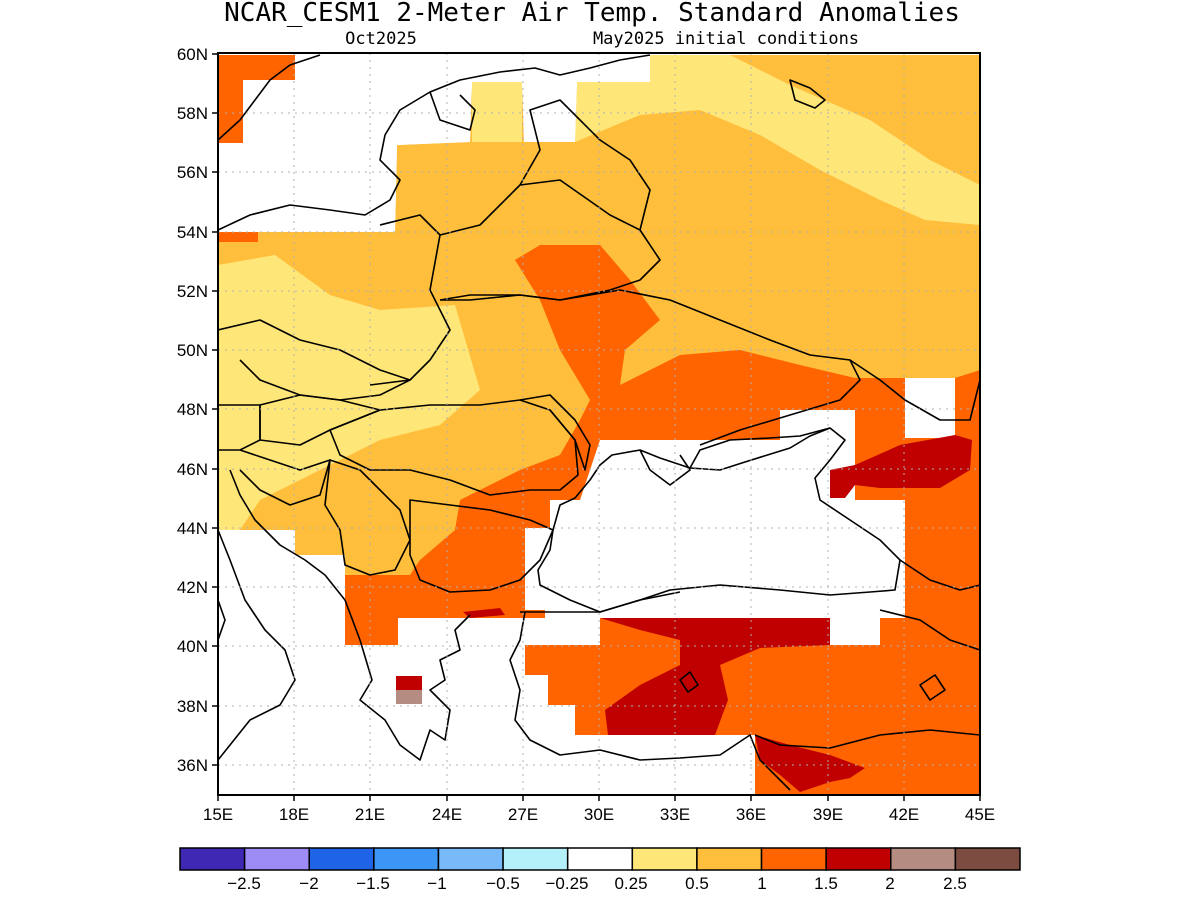 The image size is (1200, 900). Describe the element at coordinates (294, 814) in the screenshot. I see `lon-label: 18E` at that location.